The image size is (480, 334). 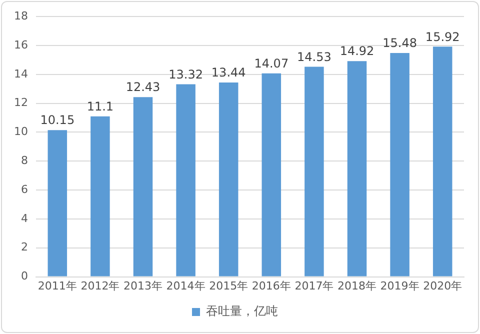 What do you see at coordinates (21, 131) in the screenshot?
I see `y-tick-label: 10` at bounding box center [21, 131].